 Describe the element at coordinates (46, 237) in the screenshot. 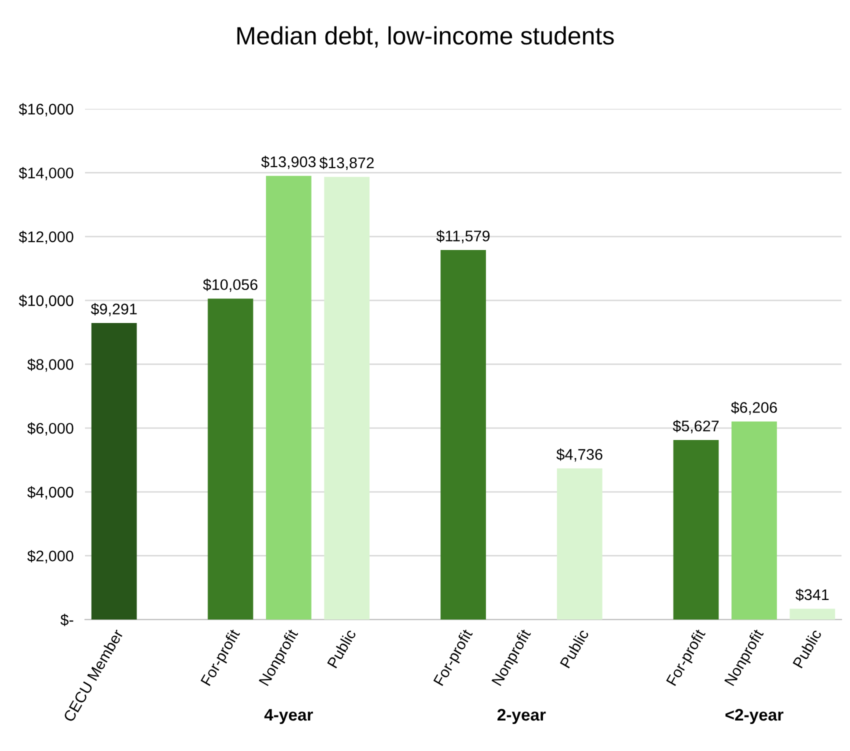

I see `y-tick-label: $12,000` at that location.